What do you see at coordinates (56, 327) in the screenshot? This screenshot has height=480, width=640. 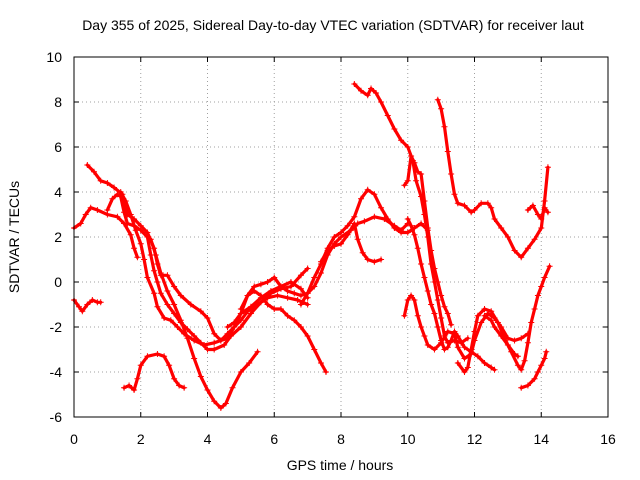 I see `y-tick-label: -2` at bounding box center [56, 327].